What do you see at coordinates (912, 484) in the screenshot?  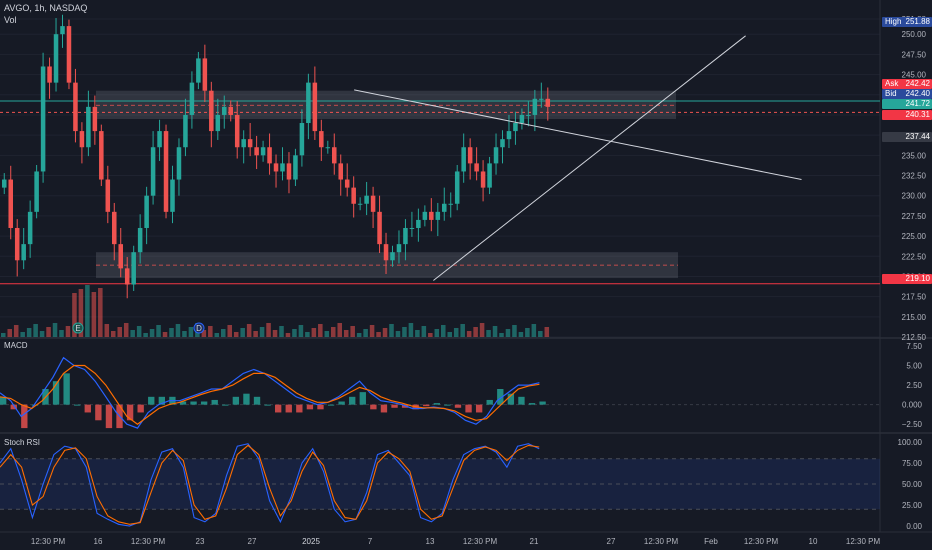 I see `stoch-tick-label: 50.00` at bounding box center [912, 484].